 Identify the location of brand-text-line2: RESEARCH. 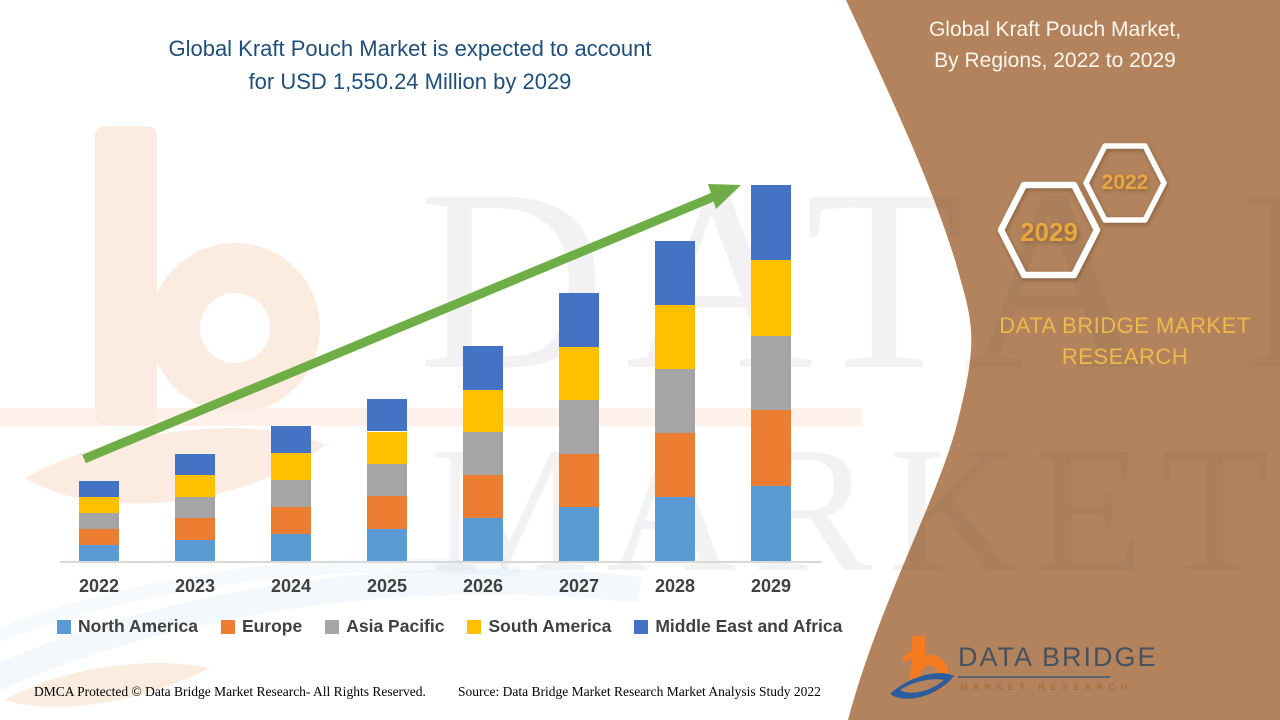
(1125, 356).